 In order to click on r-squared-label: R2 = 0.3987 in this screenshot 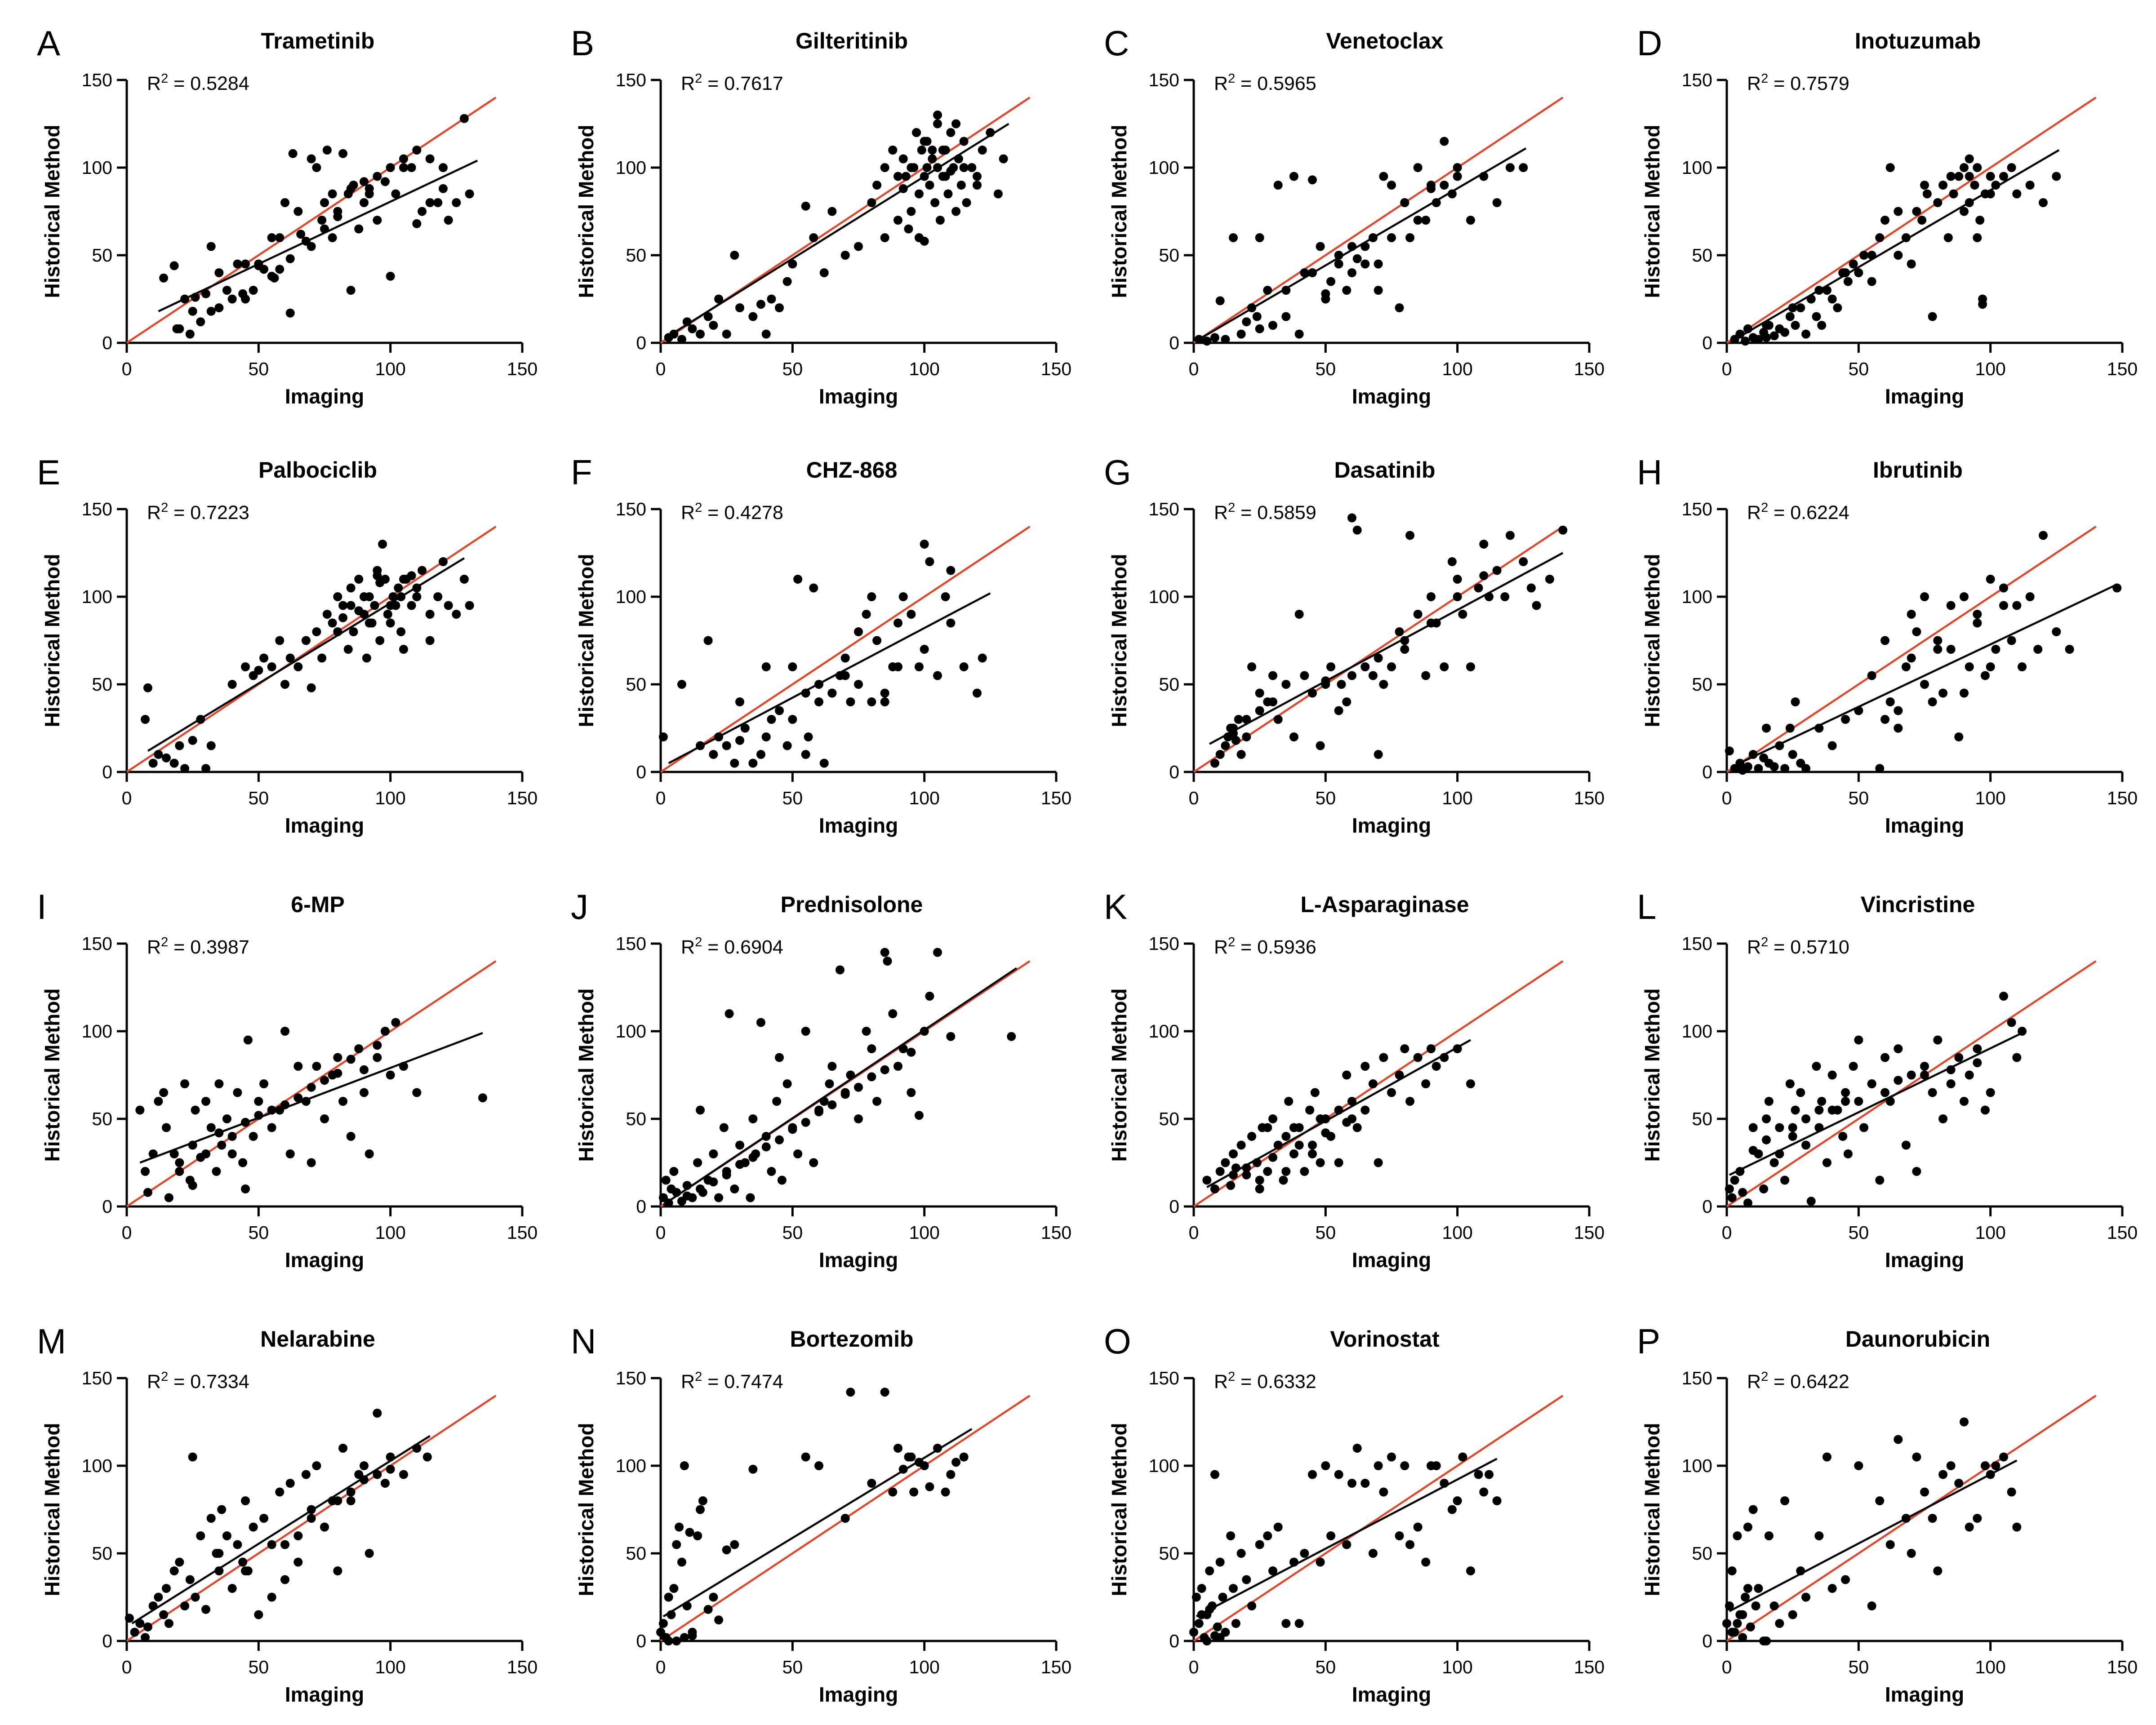, I will do `click(198, 947)`.